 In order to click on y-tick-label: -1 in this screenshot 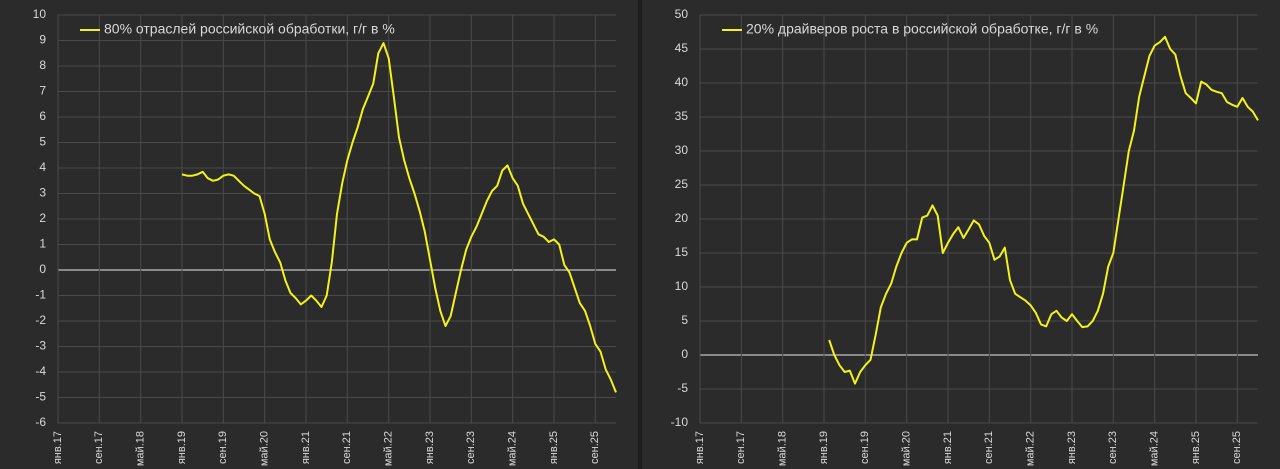, I will do `click(40, 295)`.